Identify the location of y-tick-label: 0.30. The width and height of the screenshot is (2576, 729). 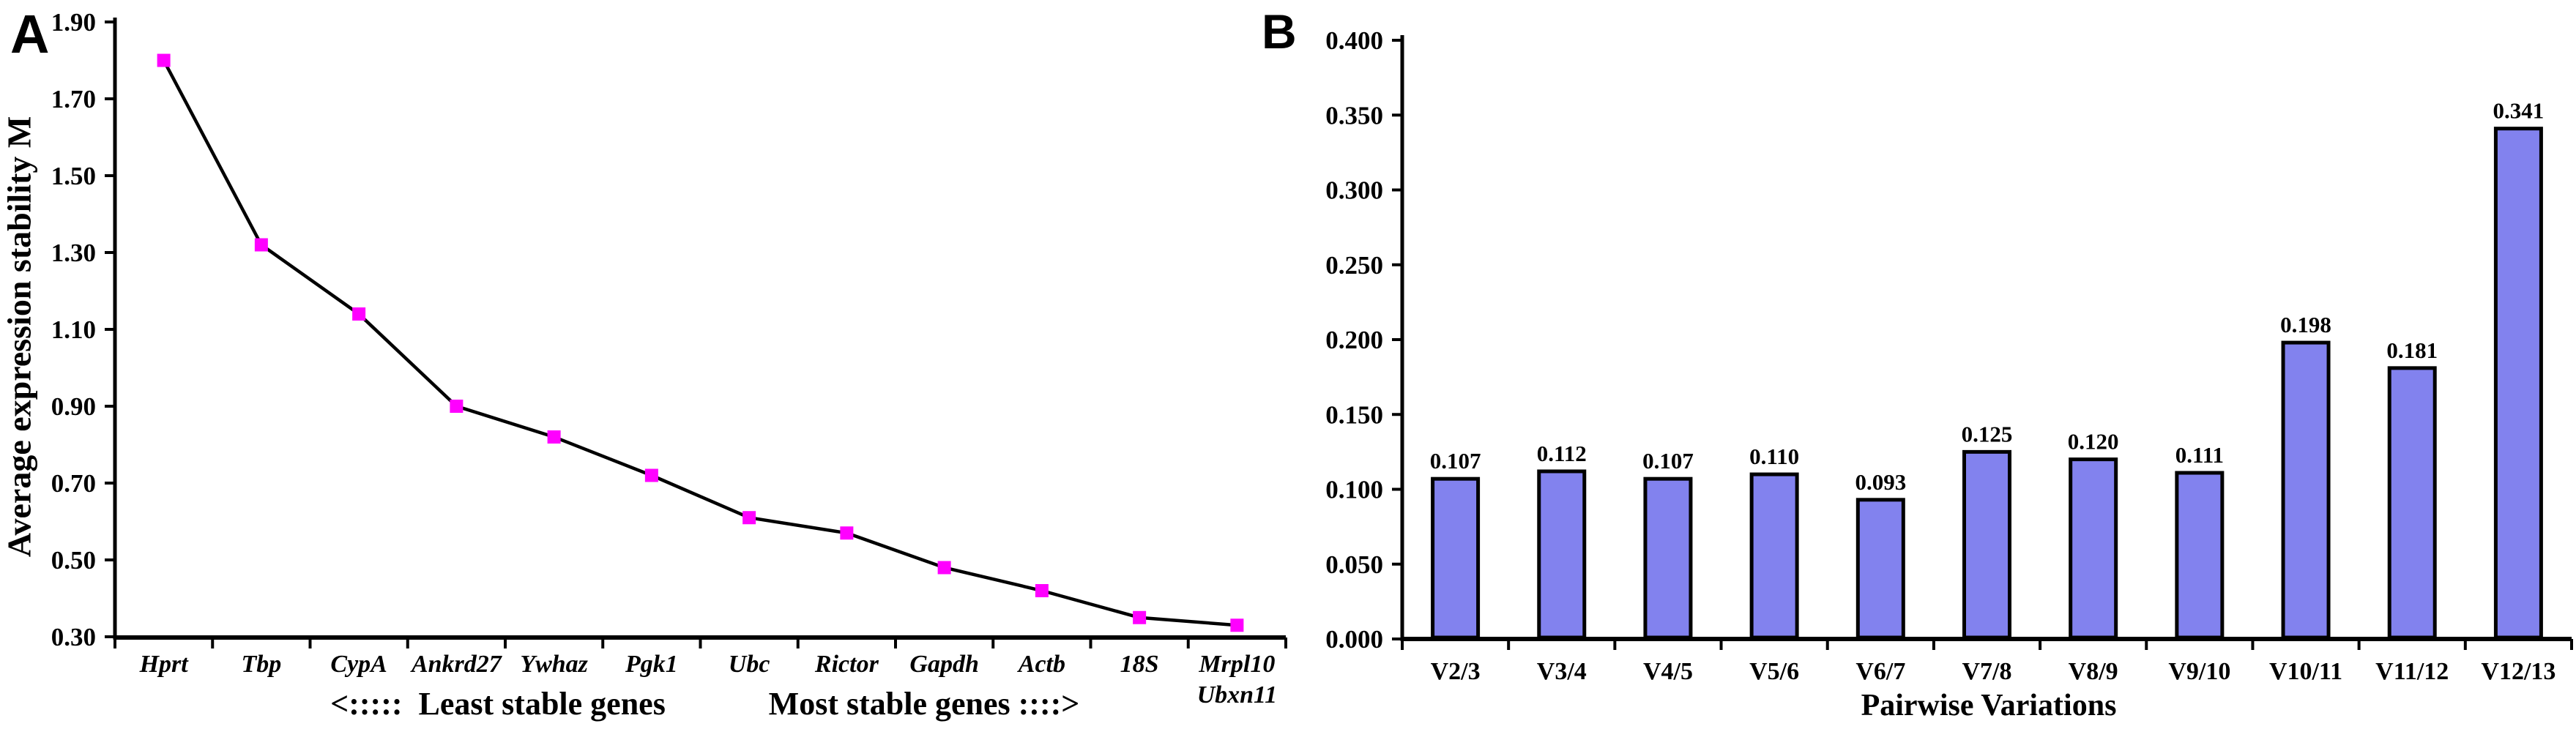
(73, 637).